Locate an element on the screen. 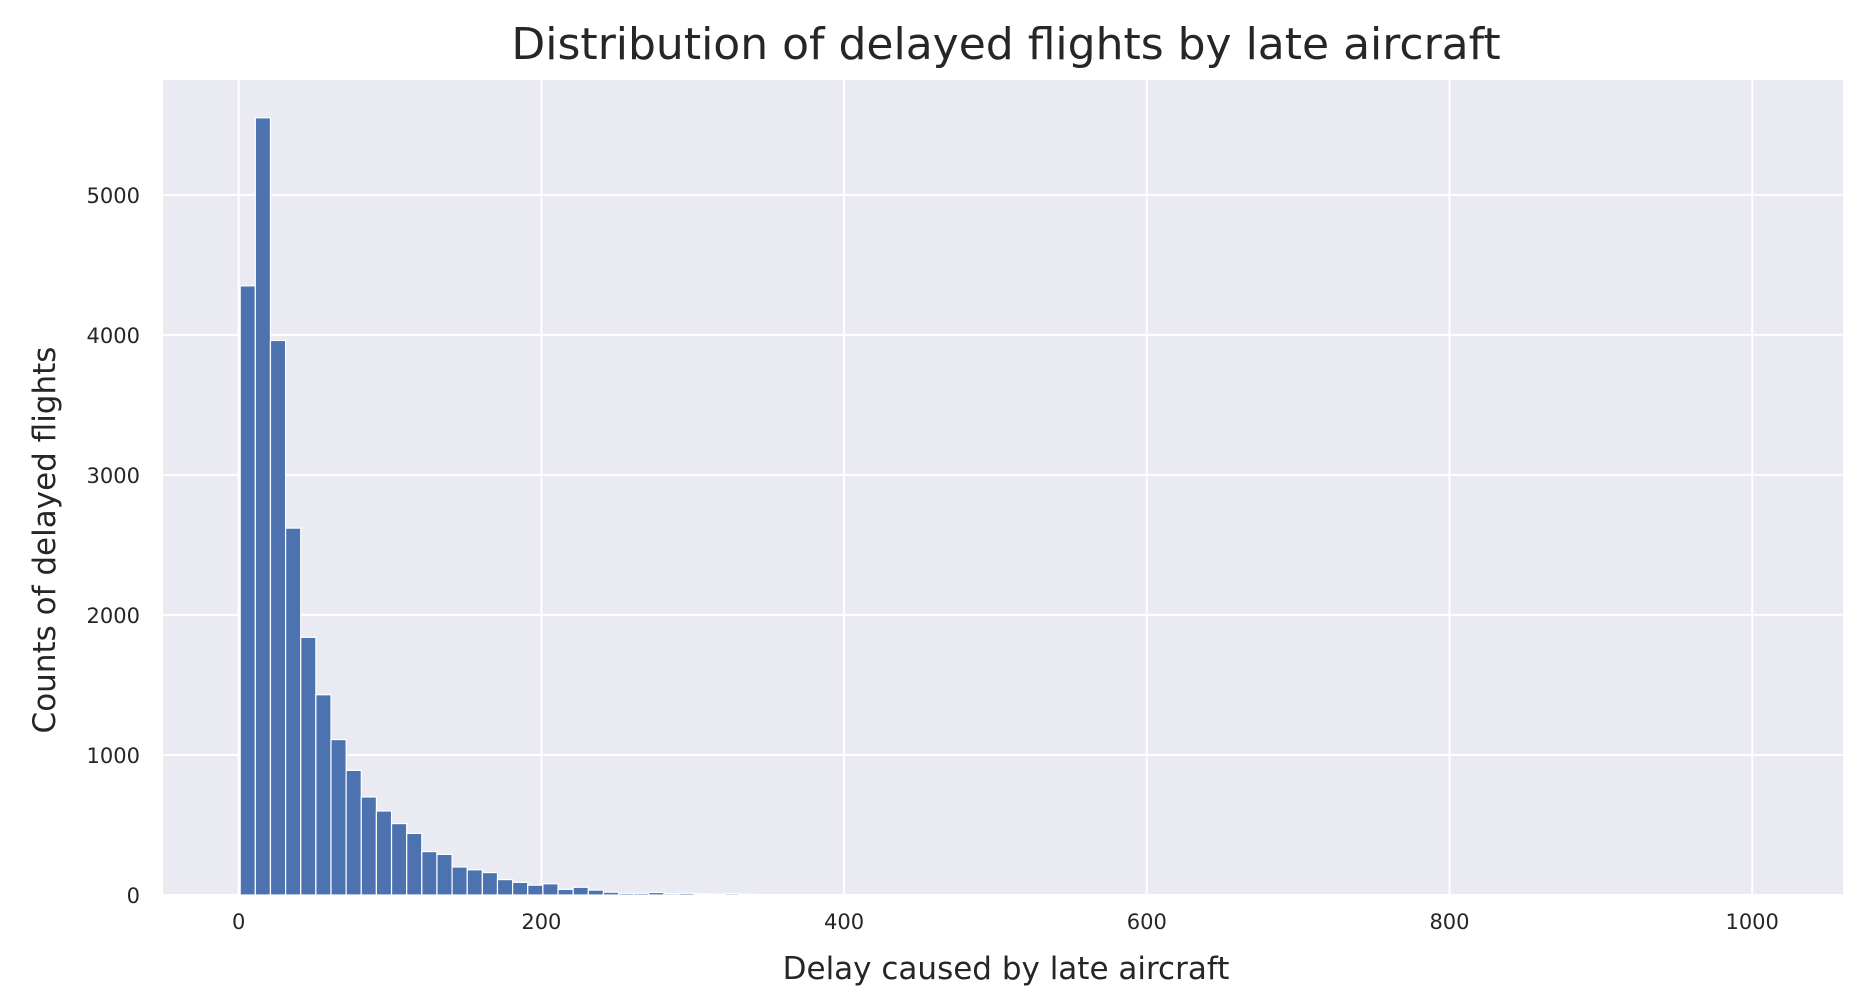 Image resolution: width=1853 pixels, height=1000 pixels. y-tick-label: 0 is located at coordinates (133, 896).